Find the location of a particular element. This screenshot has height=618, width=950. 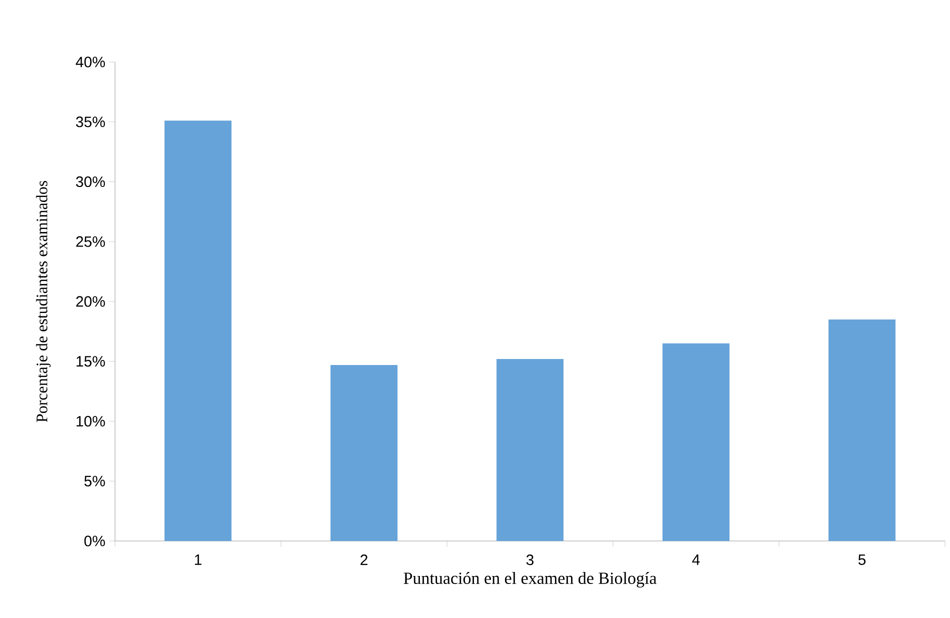

y-tick-label: 5% is located at coordinates (94, 481).